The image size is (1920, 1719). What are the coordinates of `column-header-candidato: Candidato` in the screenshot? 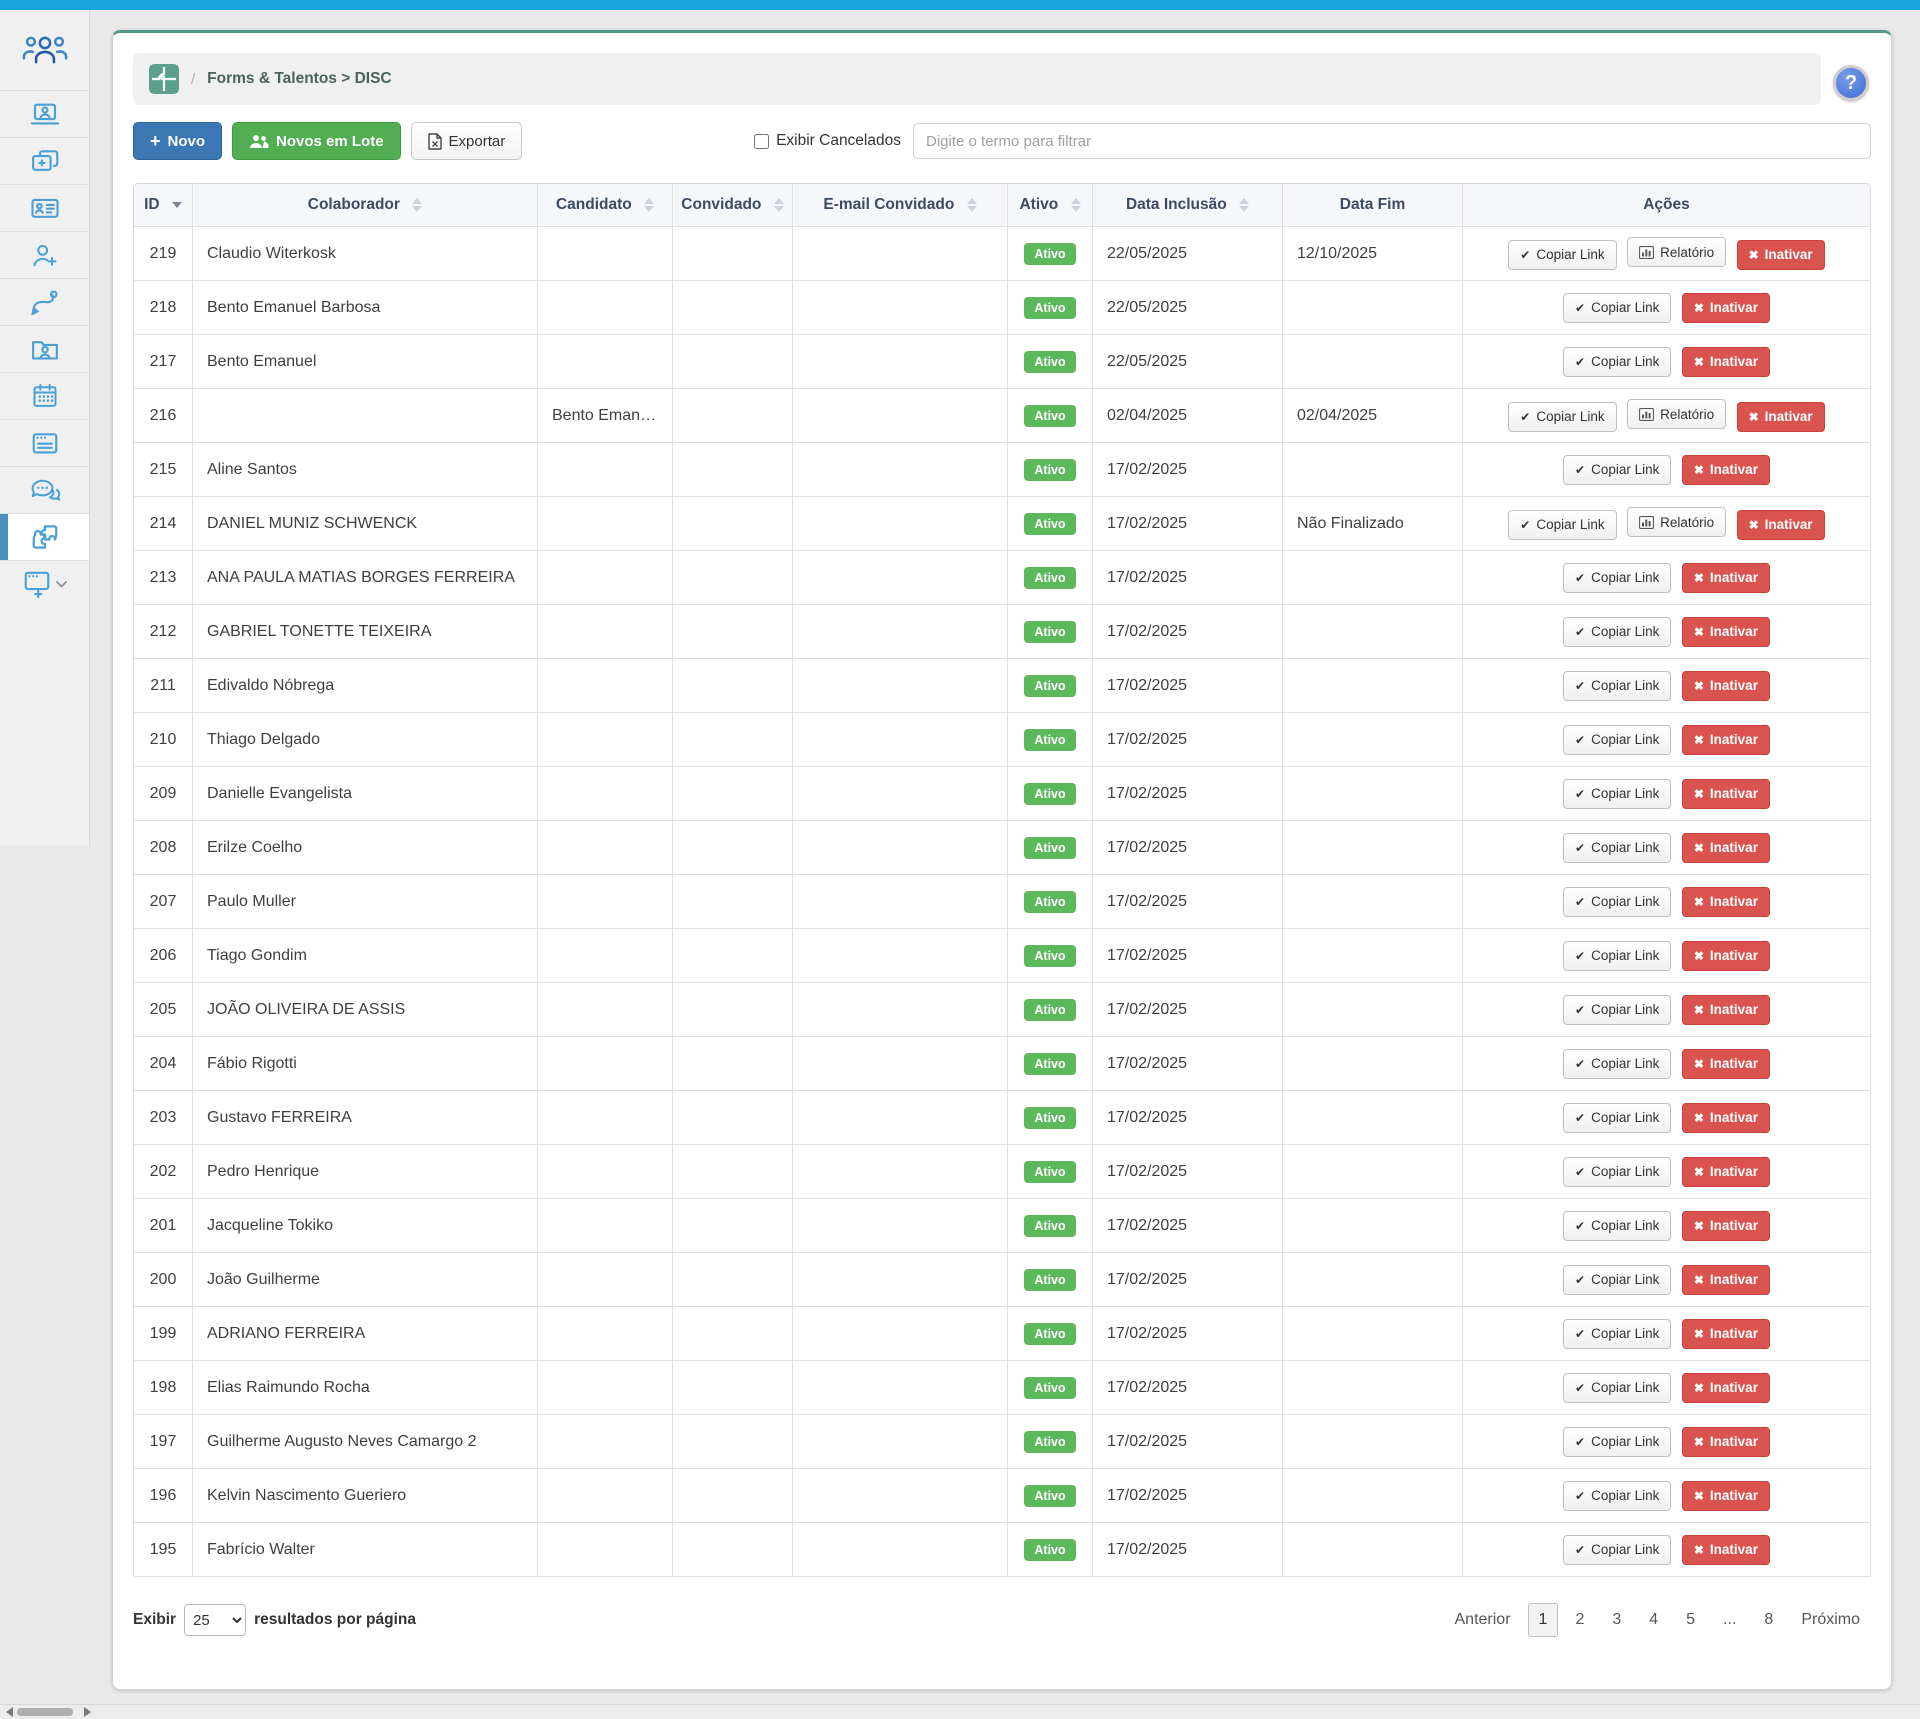 It's located at (605, 205).